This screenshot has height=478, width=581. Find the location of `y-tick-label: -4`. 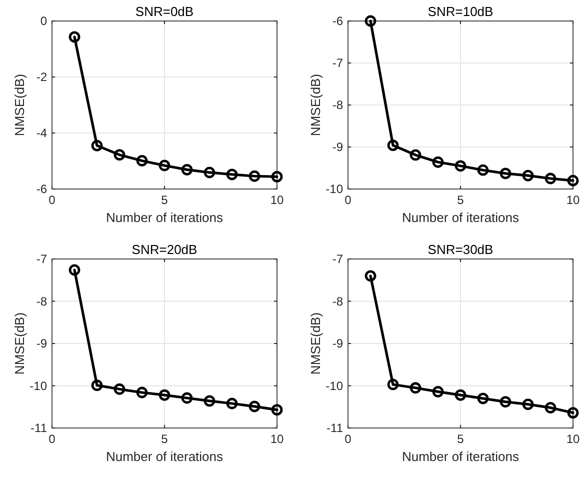

y-tick-label: -4 is located at coordinates (42, 133).